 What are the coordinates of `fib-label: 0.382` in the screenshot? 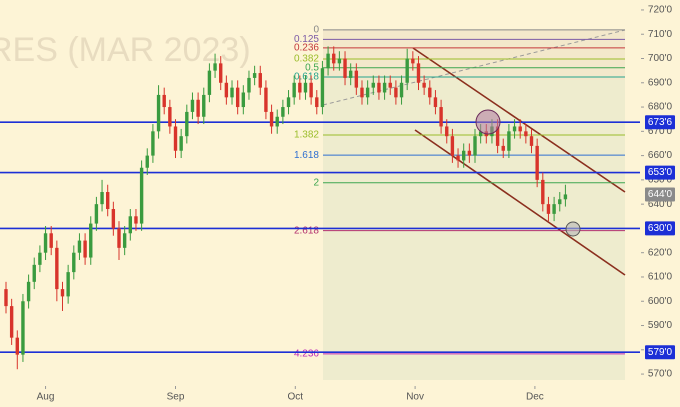 It's located at (306, 59).